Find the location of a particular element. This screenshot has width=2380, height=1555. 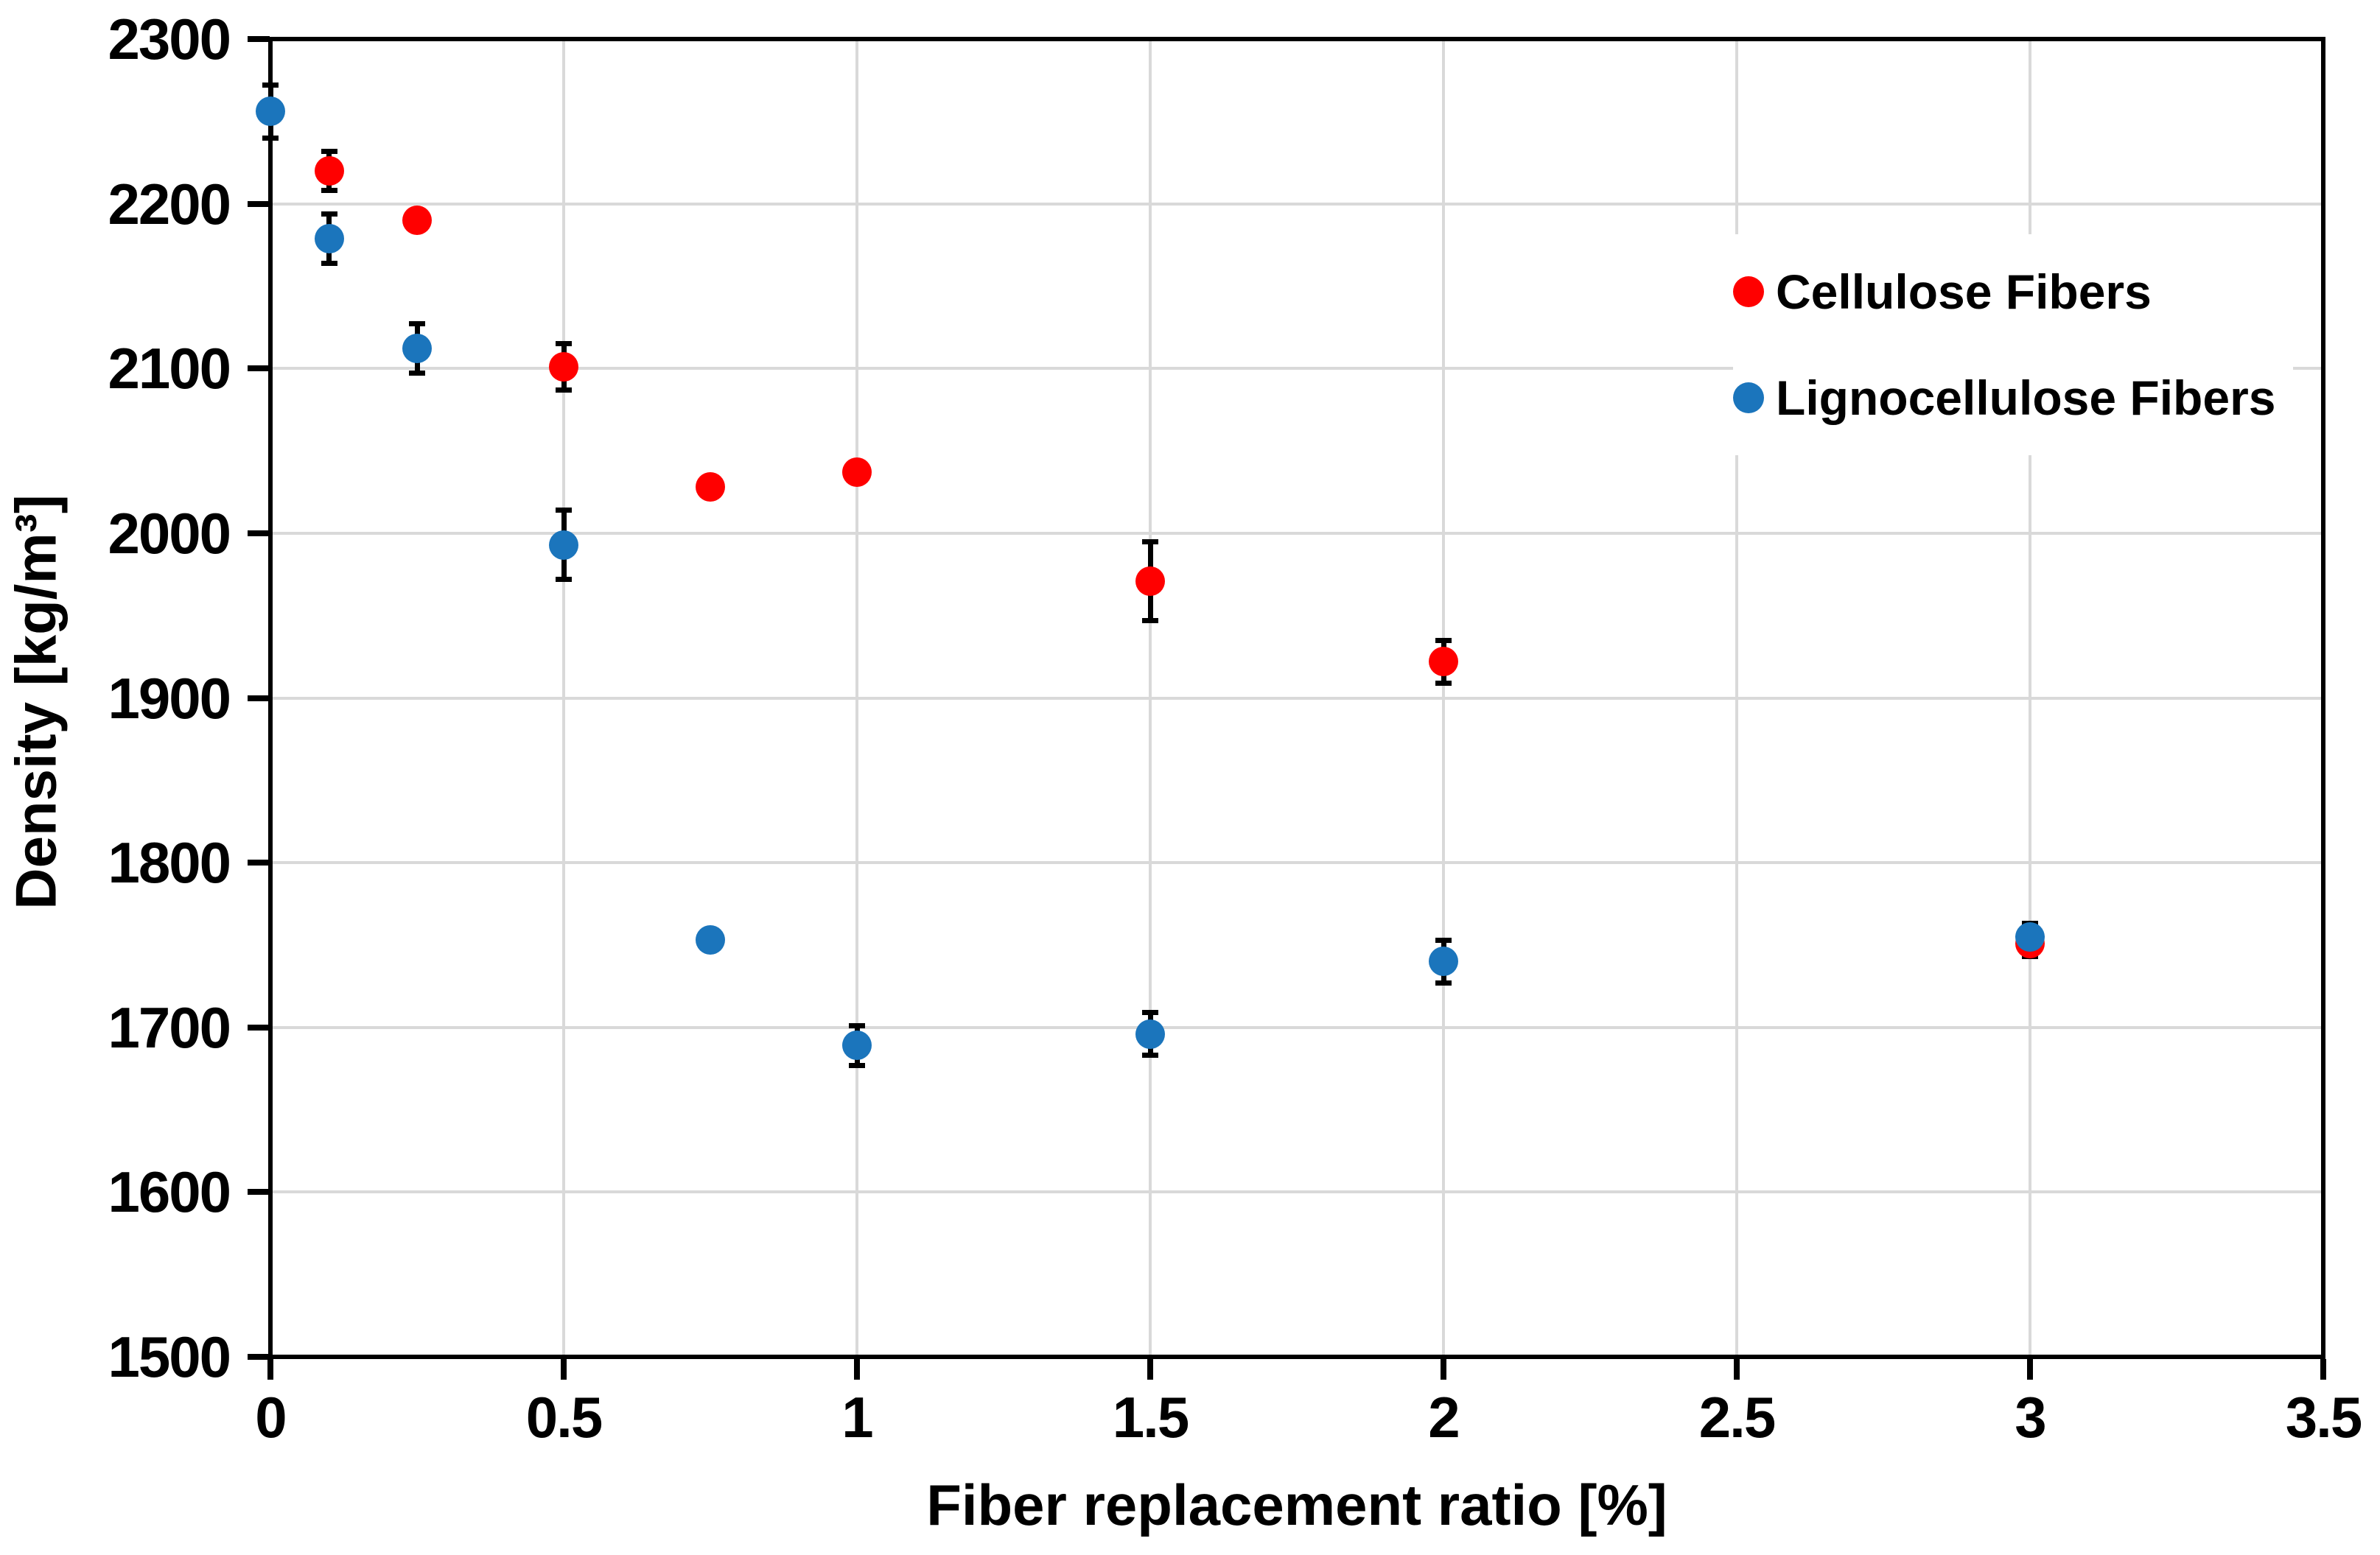

legend-label-lignocellulose: Lignocellulose Fibers is located at coordinates (2026, 398).